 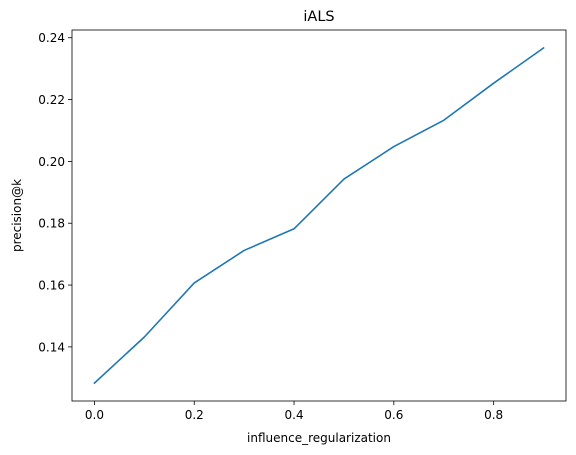 I want to click on y-axis-label: precision@k, so click(x=17, y=215).